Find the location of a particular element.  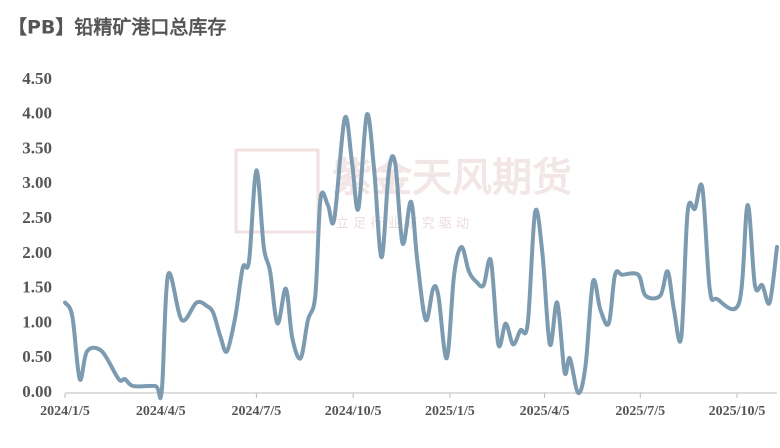

x-tick-label: 2025/7/5 is located at coordinates (640, 411).